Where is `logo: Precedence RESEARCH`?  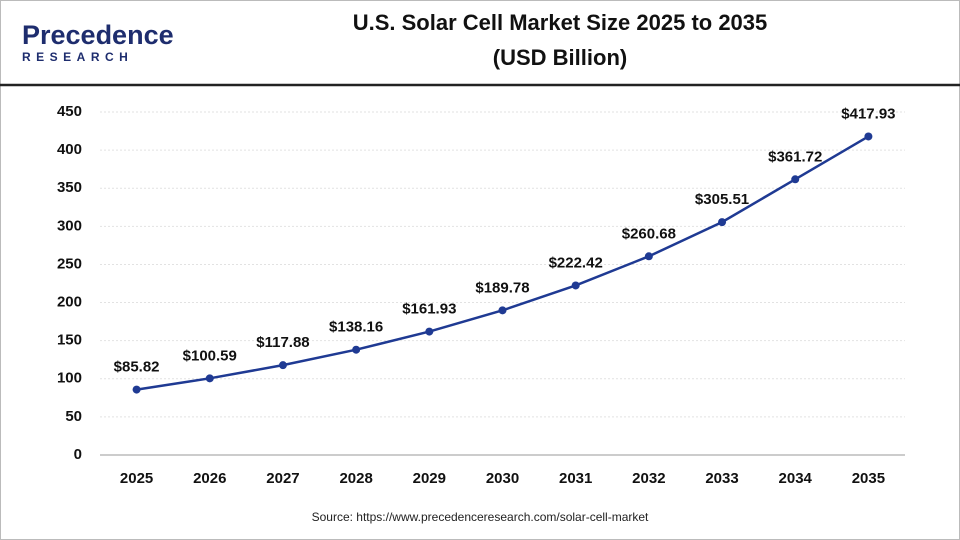
logo: Precedence RESEARCH is located at coordinates (98, 42).